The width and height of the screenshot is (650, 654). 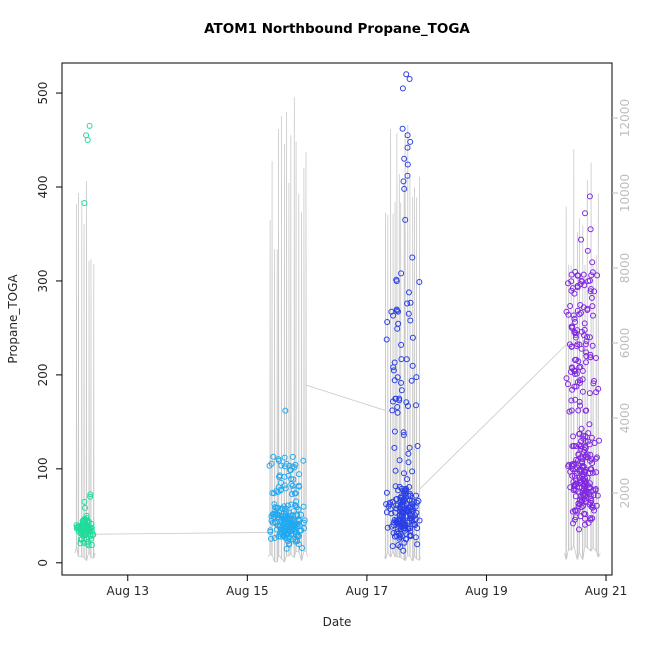 What do you see at coordinates (43, 187) in the screenshot?
I see `y-tick-label: 400` at bounding box center [43, 187].